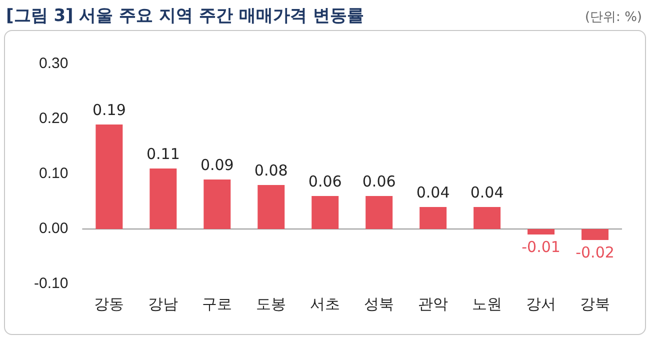  Describe the element at coordinates (109, 109) in the screenshot. I see `data-label: 0.19` at that location.